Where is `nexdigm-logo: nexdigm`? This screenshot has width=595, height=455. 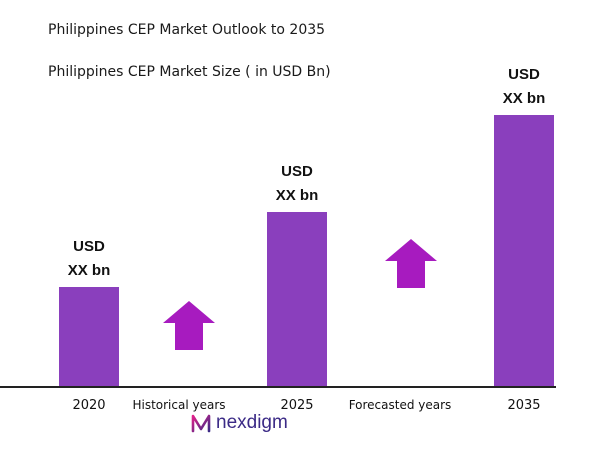
nexdigm-logo: nexdigm is located at coordinates (239, 423).